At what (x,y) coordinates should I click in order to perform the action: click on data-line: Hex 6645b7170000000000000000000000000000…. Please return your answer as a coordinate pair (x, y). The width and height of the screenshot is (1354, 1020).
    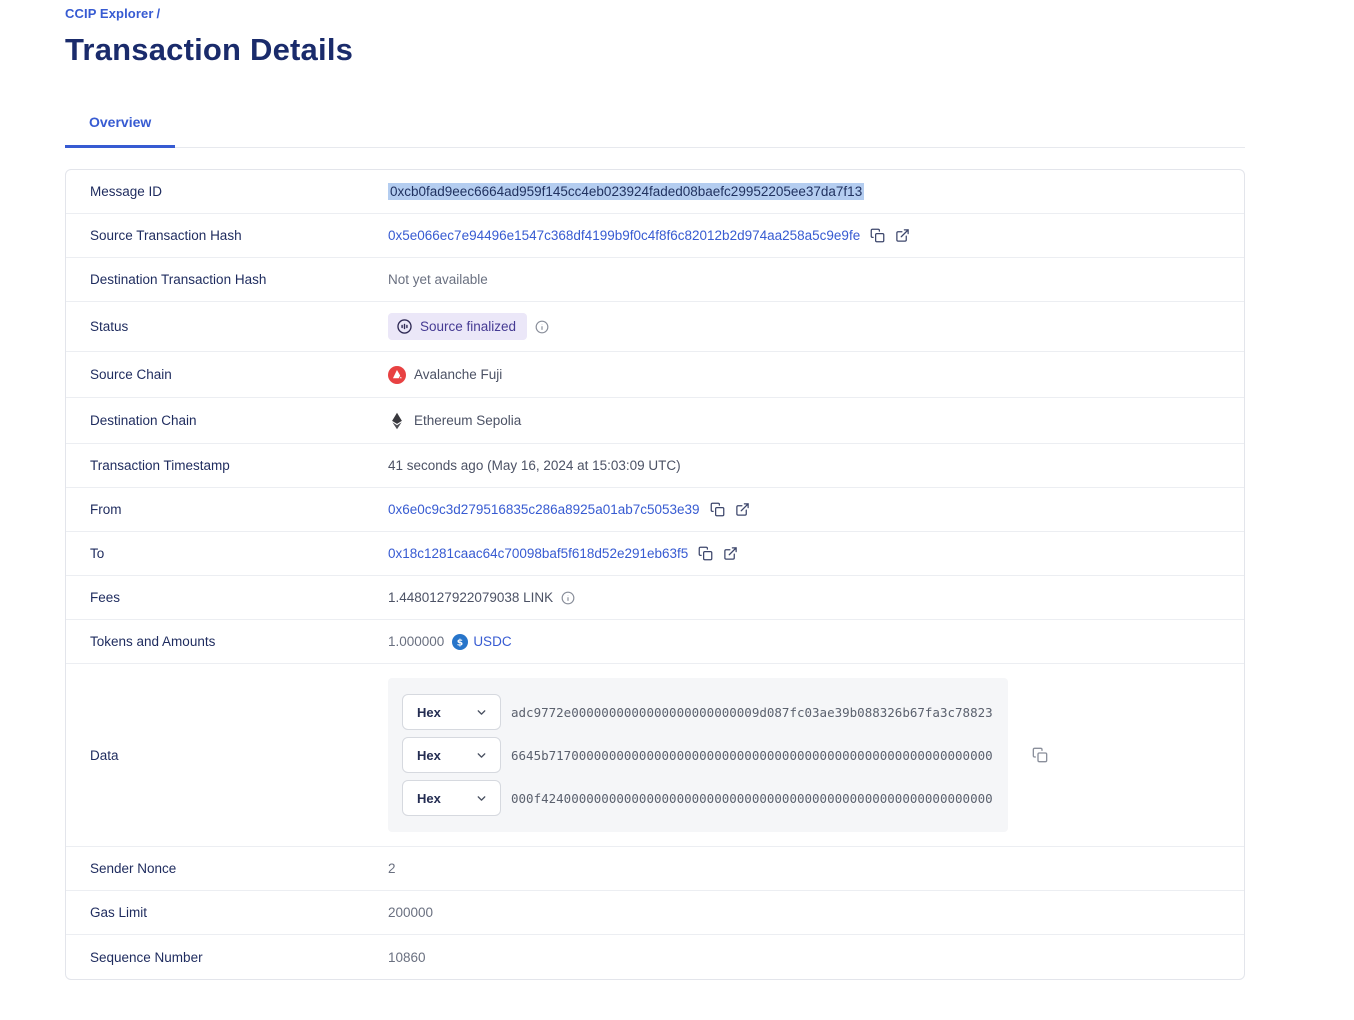
    Looking at the image, I should click on (698, 755).